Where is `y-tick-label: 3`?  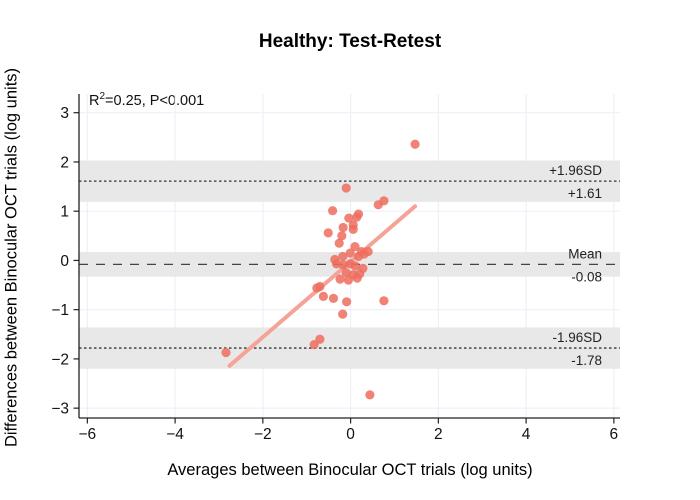 y-tick-label: 3 is located at coordinates (64, 113).